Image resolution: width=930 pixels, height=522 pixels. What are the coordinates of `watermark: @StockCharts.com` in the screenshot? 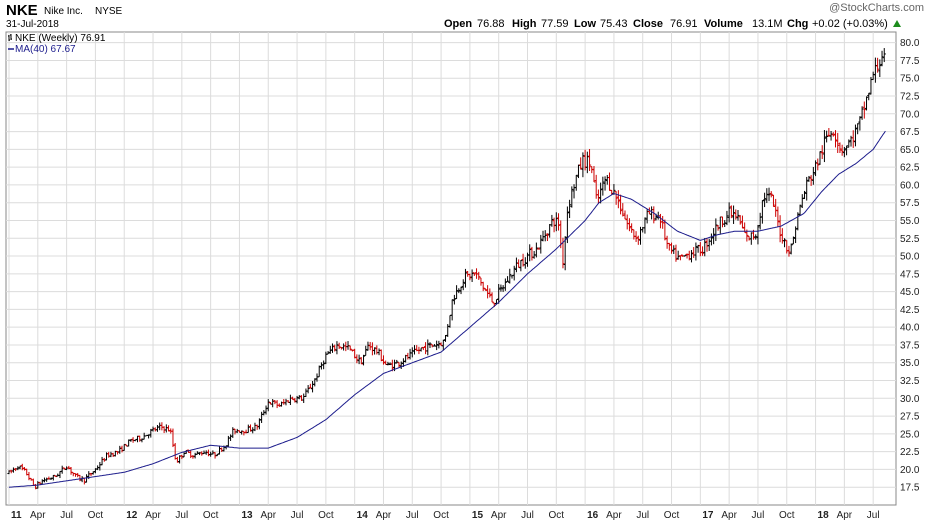 It's located at (876, 8).